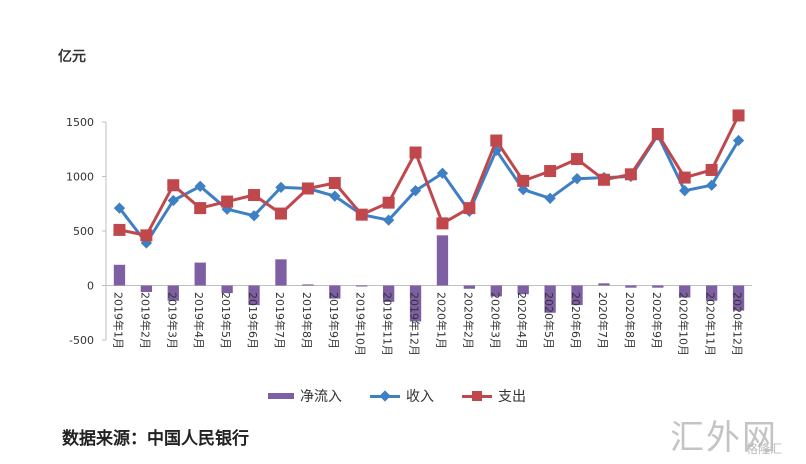 The image size is (806, 464). What do you see at coordinates (429, 278) in the screenshot?
I see `net-inflow-bars` at bounding box center [429, 278].